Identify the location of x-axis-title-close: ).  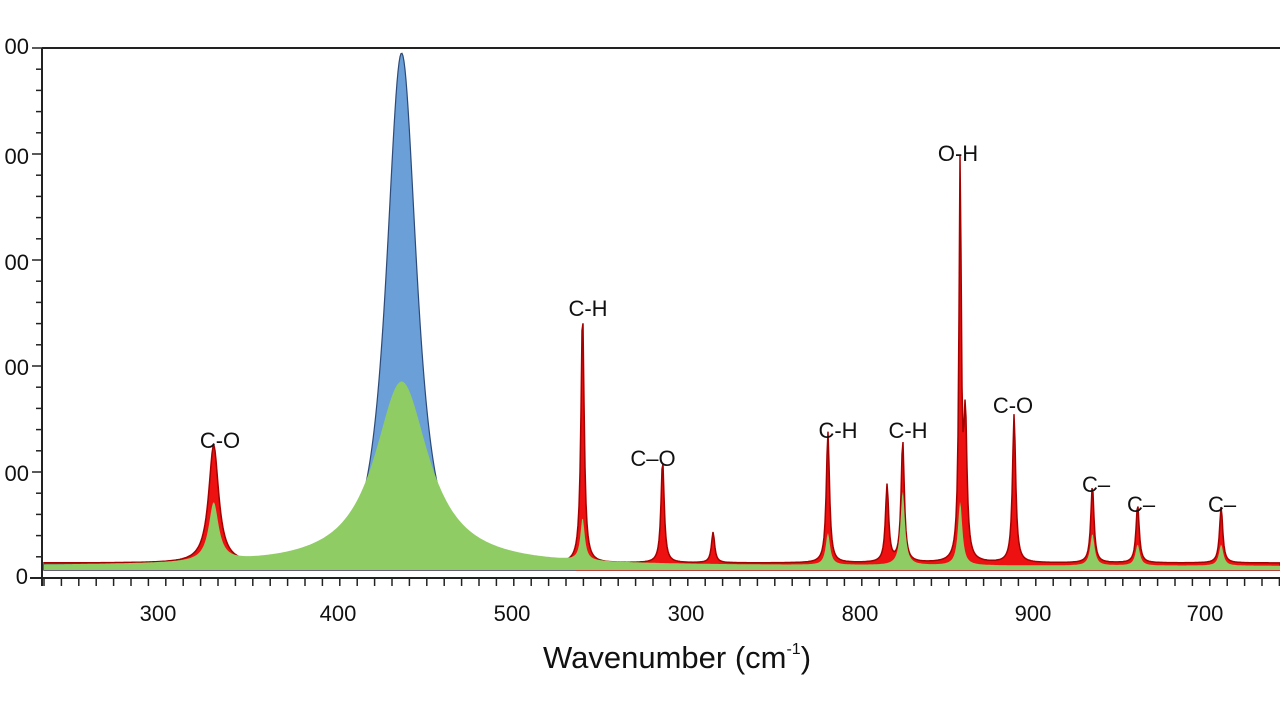
(806, 657).